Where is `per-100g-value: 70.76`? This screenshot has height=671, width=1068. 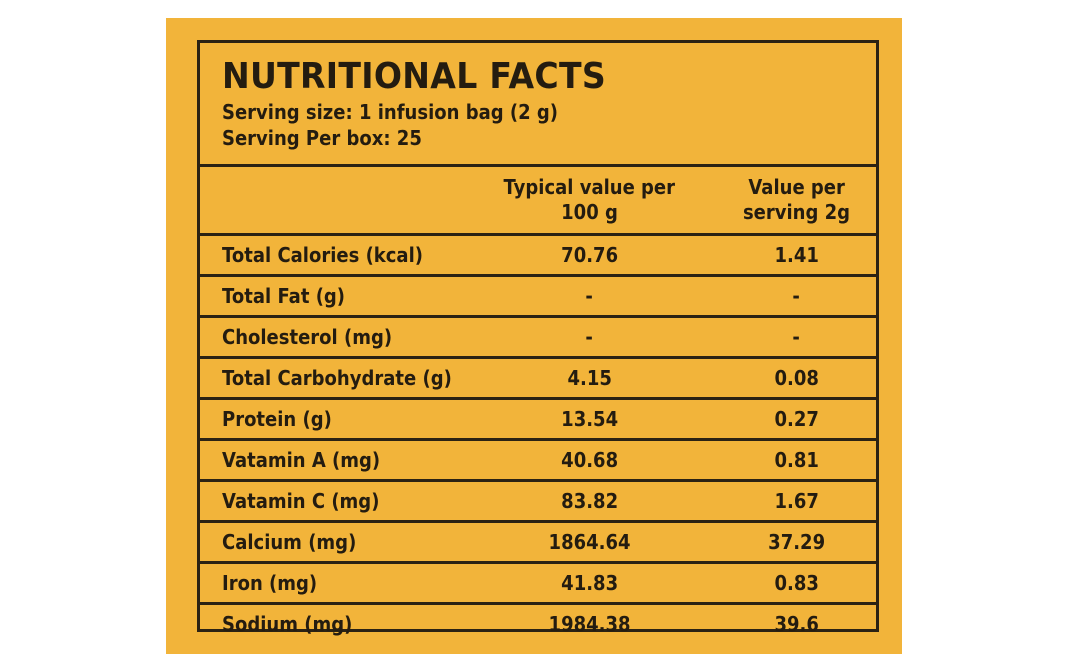
per-100g-value: 70.76 is located at coordinates (589, 255).